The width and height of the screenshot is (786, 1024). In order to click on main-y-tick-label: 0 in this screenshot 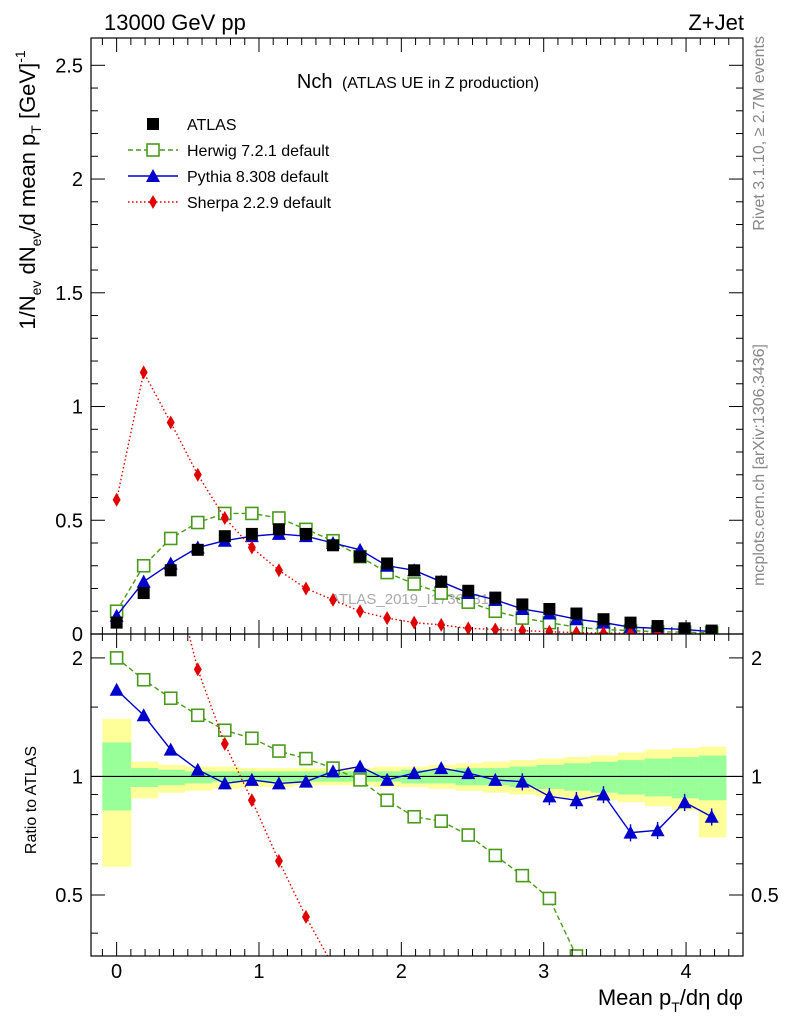, I will do `click(77, 635)`.